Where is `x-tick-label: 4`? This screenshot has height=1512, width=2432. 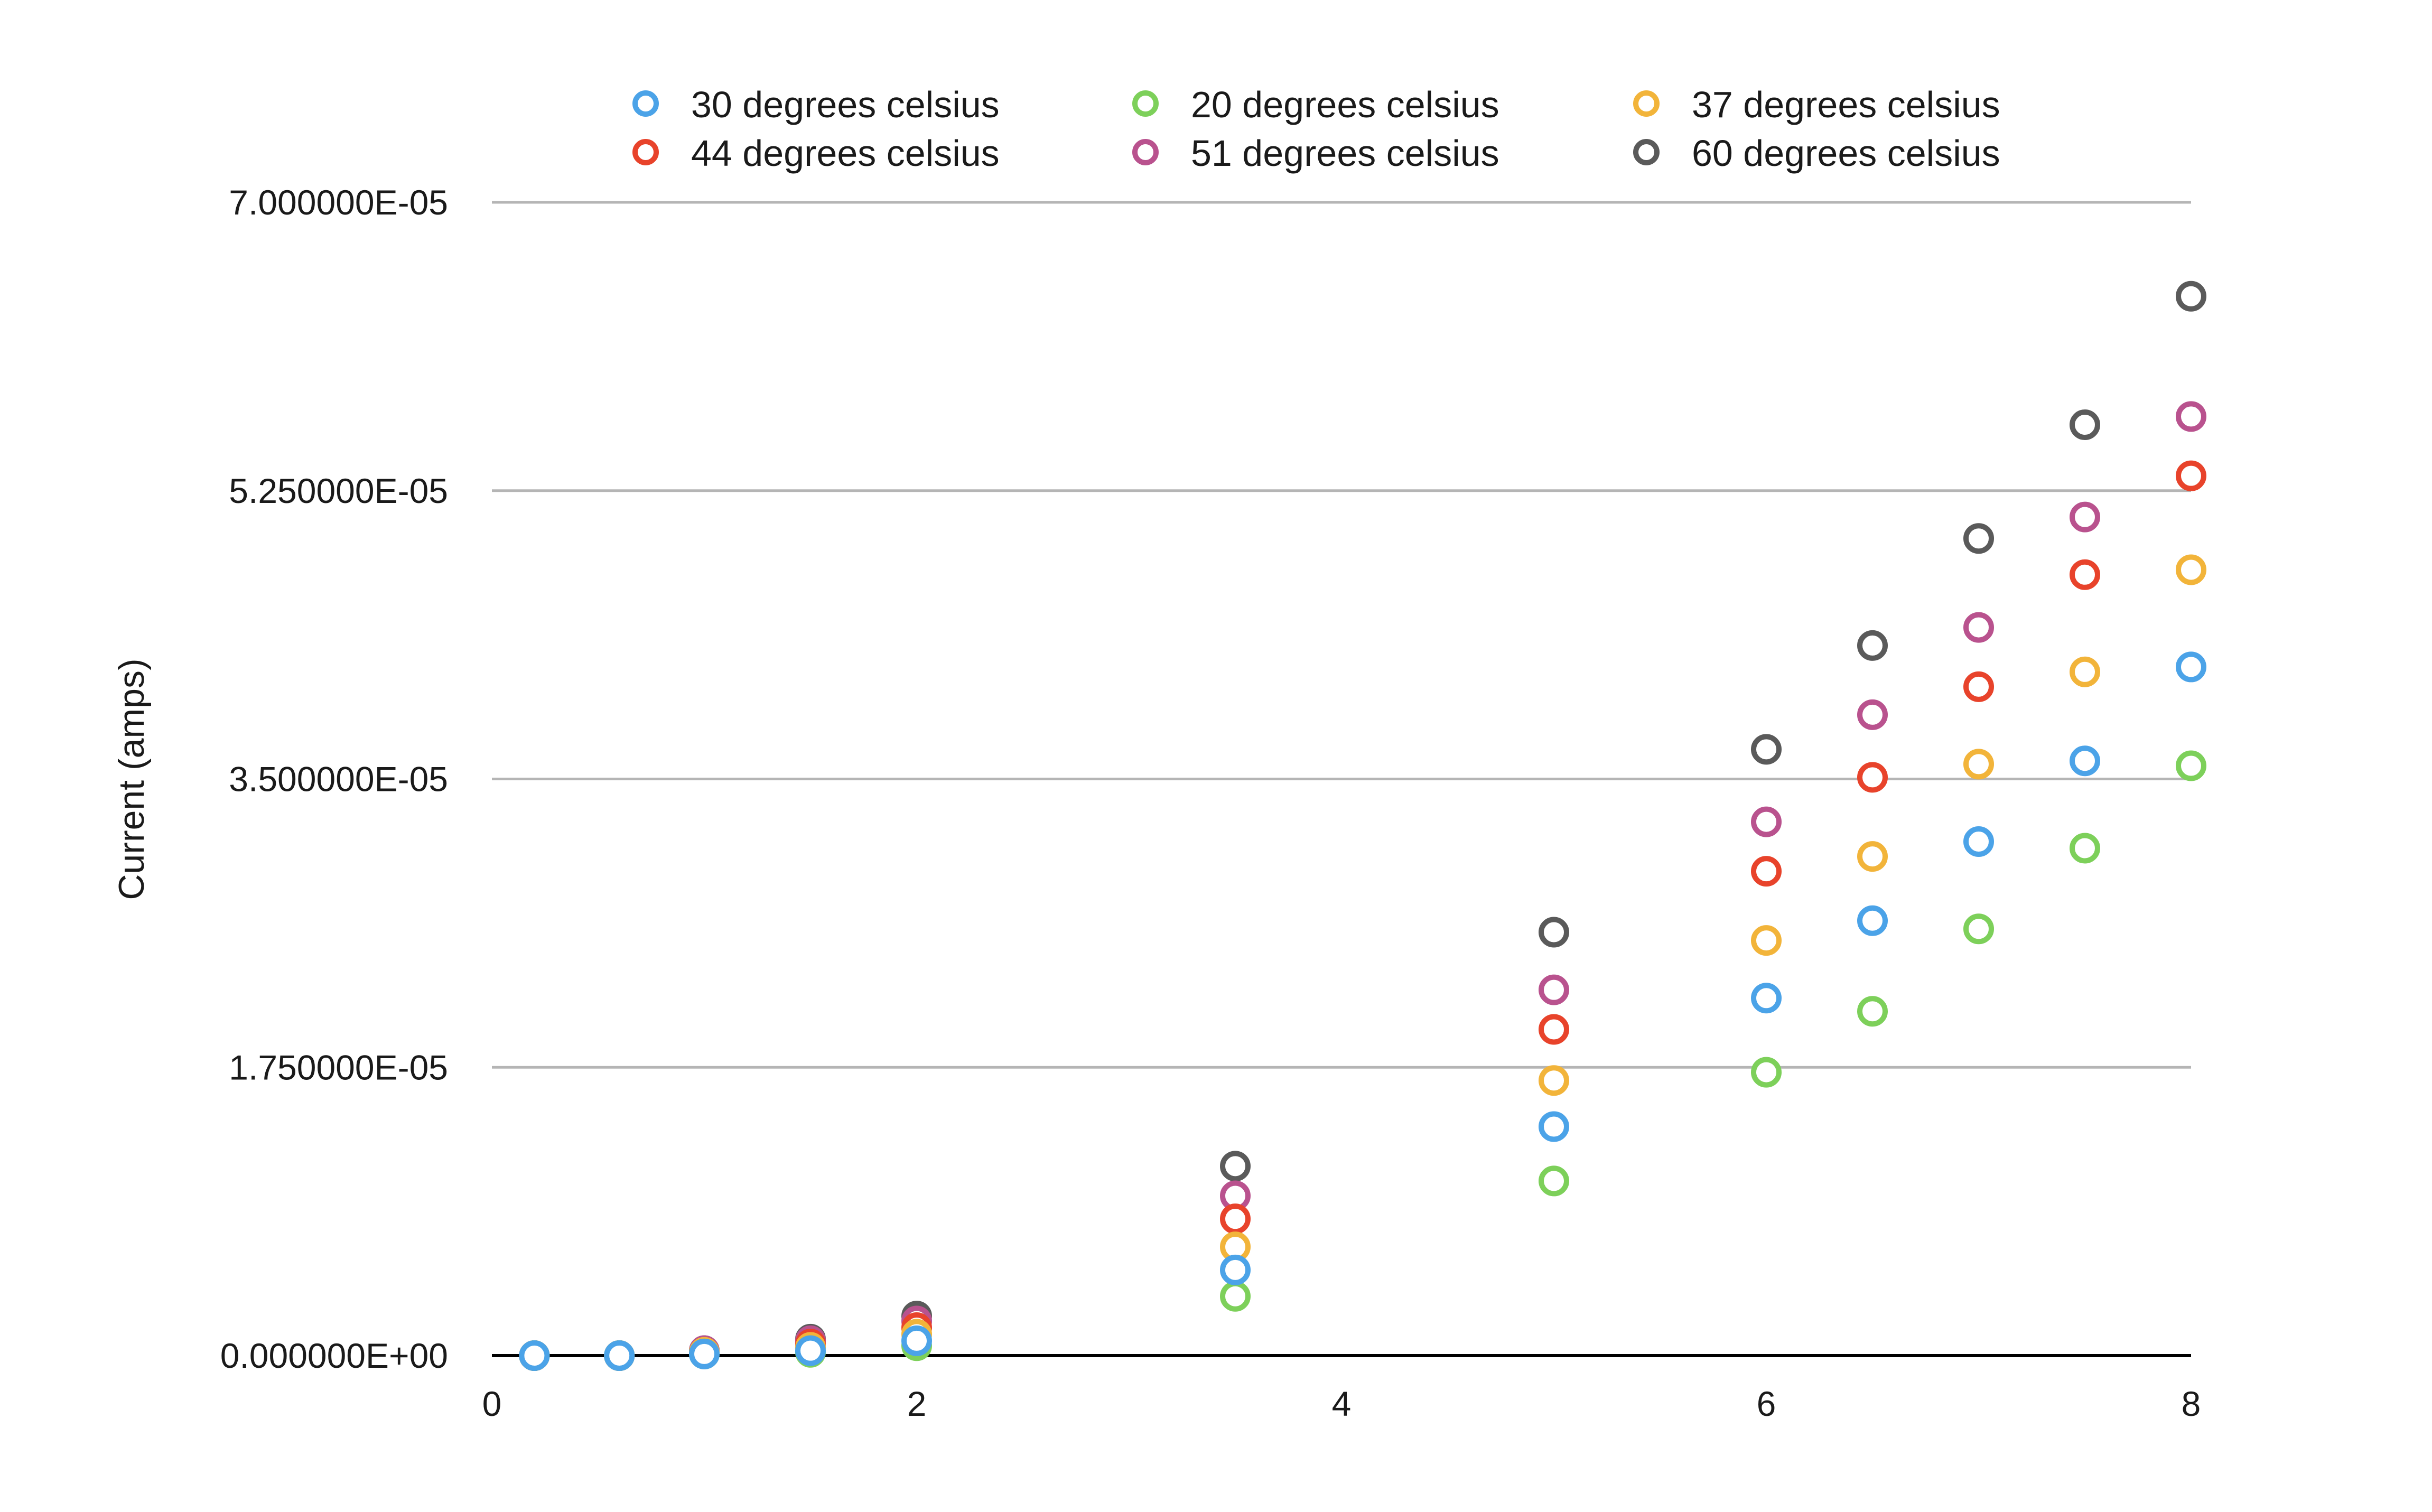
x-tick-label: 4 is located at coordinates (1342, 1403).